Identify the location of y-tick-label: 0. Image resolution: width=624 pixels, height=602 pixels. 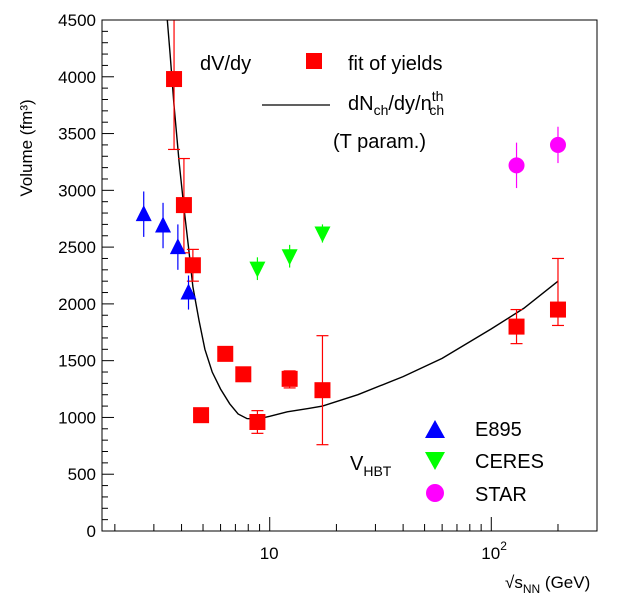
(91, 531).